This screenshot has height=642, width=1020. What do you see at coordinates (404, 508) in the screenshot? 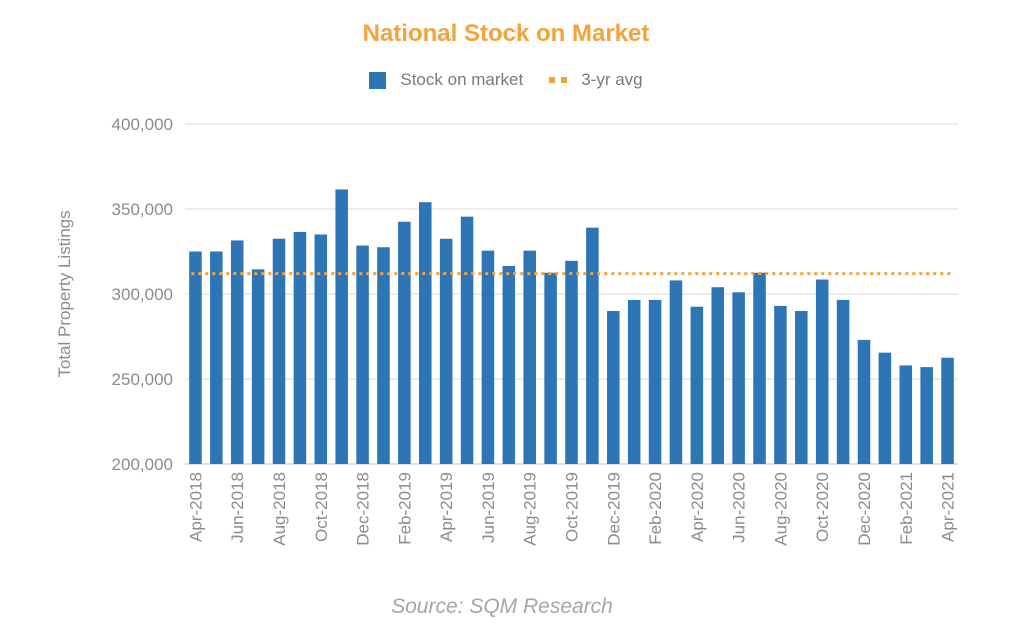
I see `x-tick-label: Feb-2019` at bounding box center [404, 508].